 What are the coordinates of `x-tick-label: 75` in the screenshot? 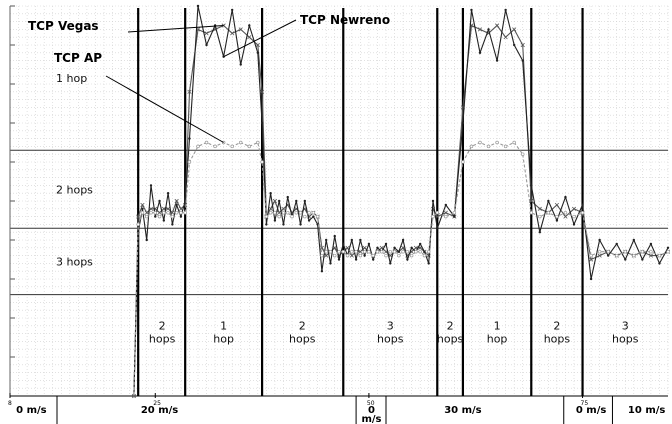 It's located at (585, 403).